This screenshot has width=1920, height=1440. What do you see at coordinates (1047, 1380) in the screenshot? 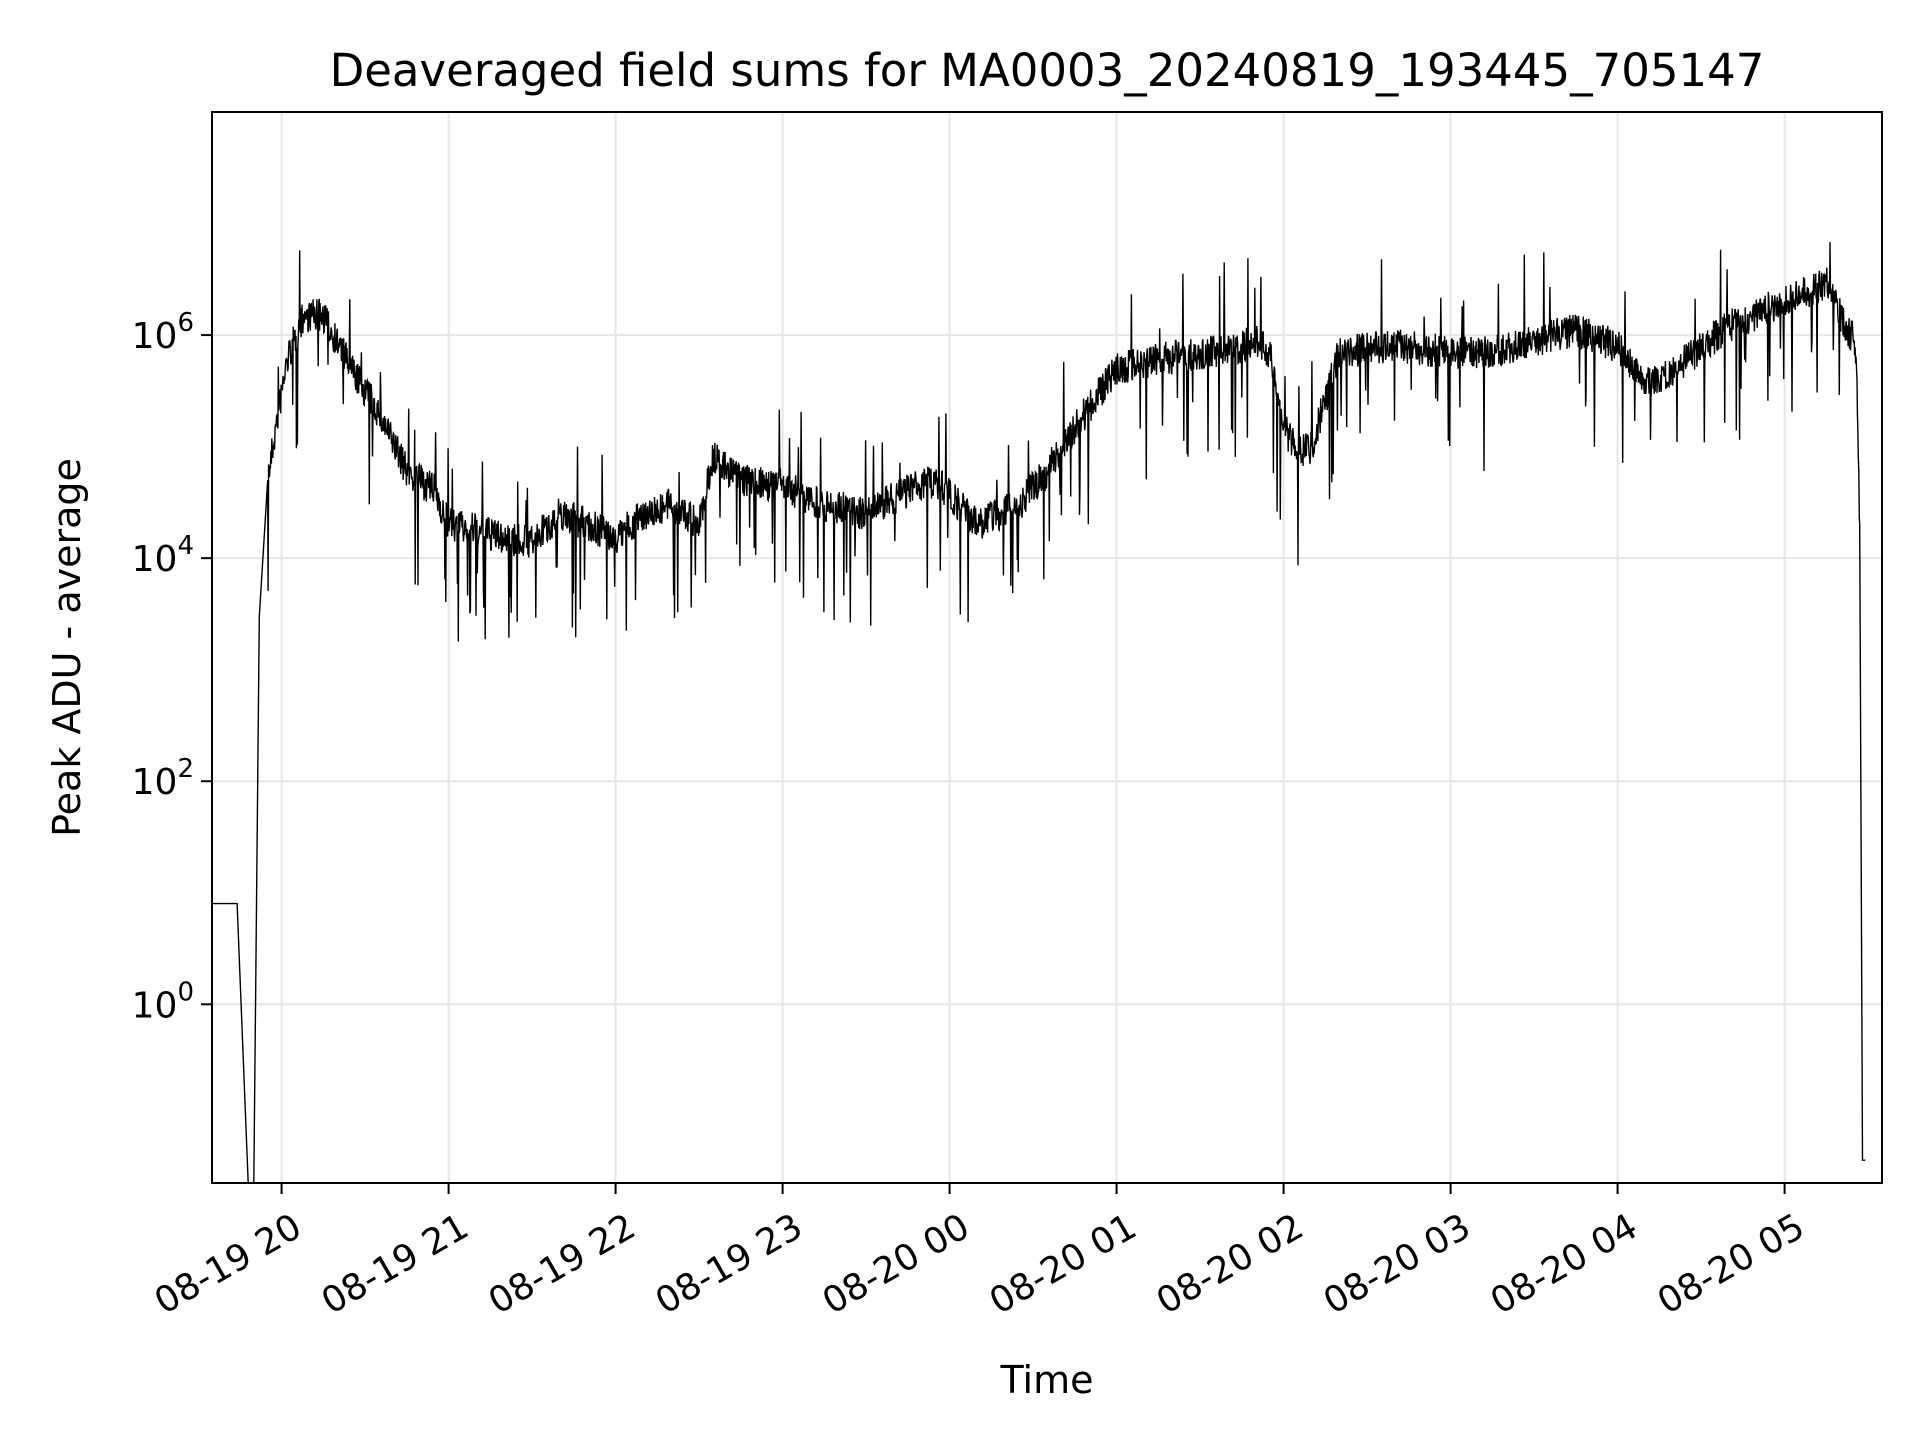
I see `x-axis-label: Time` at bounding box center [1047, 1380].